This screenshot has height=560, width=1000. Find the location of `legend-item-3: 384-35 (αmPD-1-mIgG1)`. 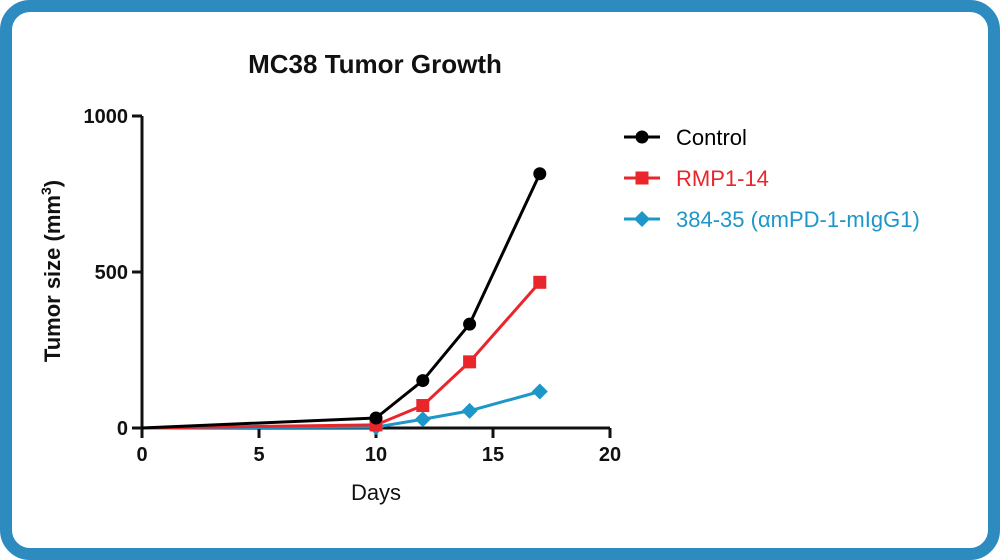

legend-item-3: 384-35 (αmPD-1-mIgG1) is located at coordinates (772, 219).